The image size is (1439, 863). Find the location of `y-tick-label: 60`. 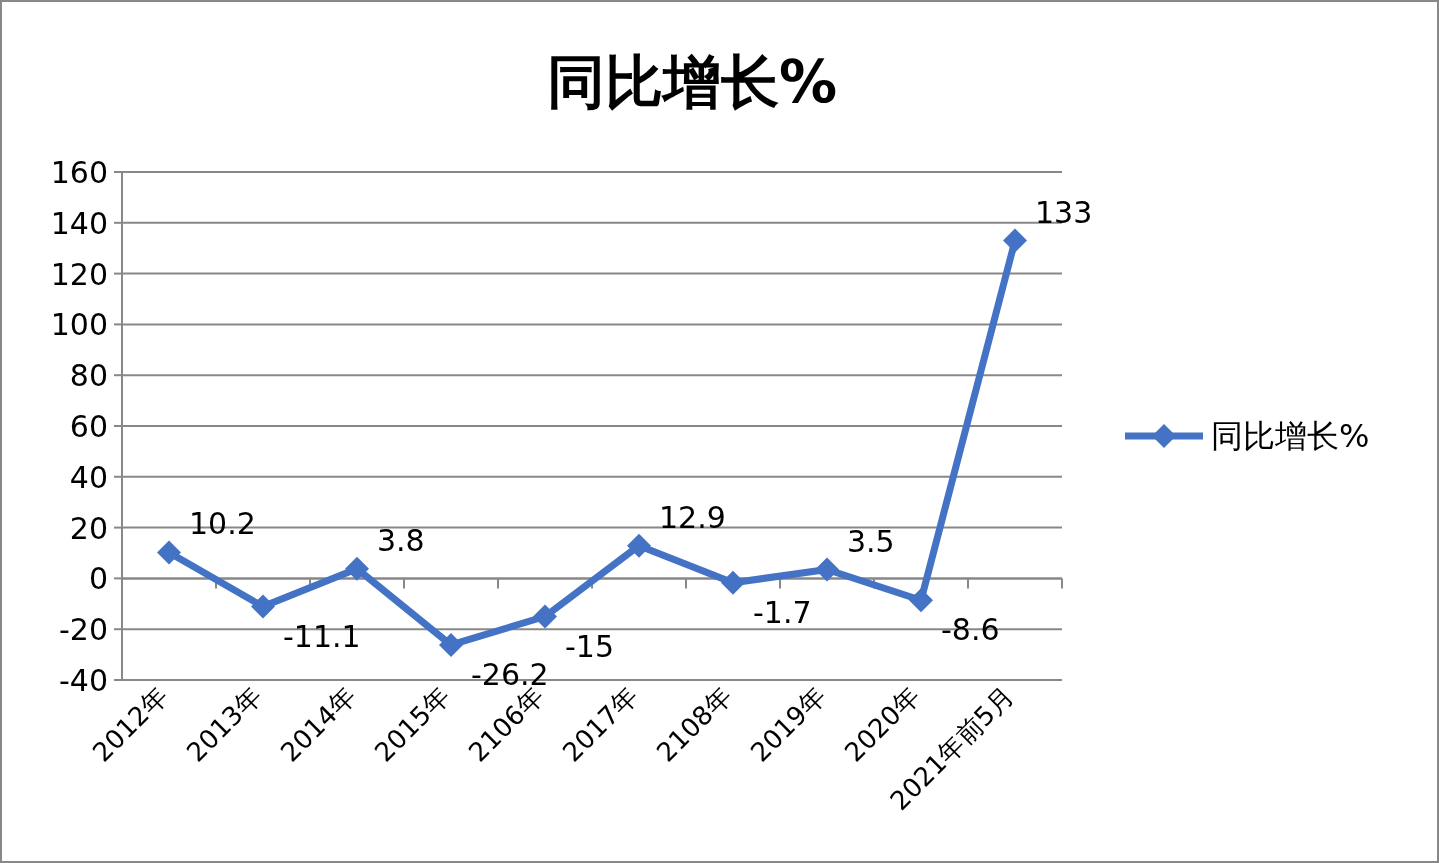

y-tick-label: 60 is located at coordinates (88, 426).